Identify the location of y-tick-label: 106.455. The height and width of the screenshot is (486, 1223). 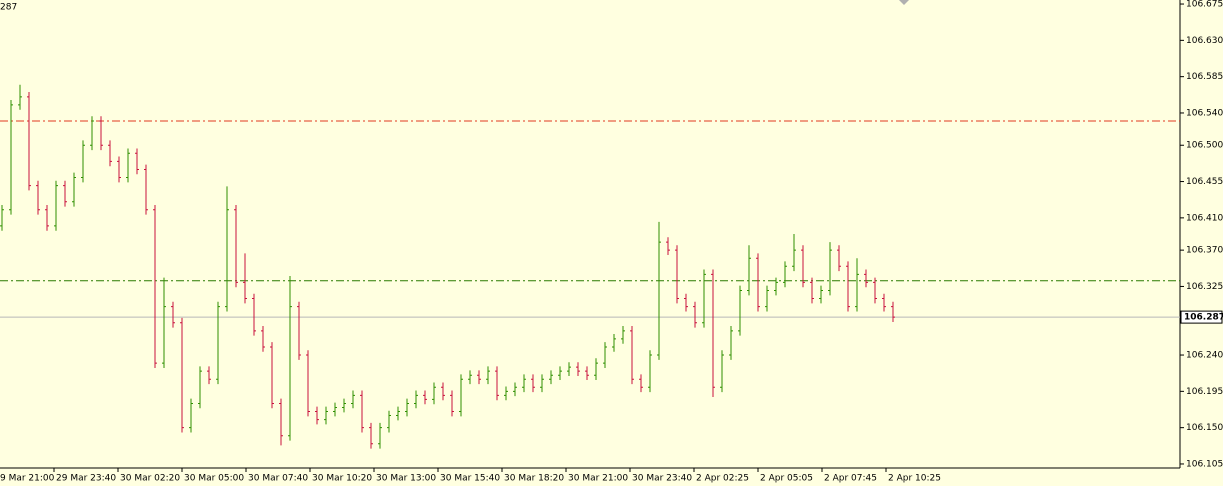
(1204, 182).